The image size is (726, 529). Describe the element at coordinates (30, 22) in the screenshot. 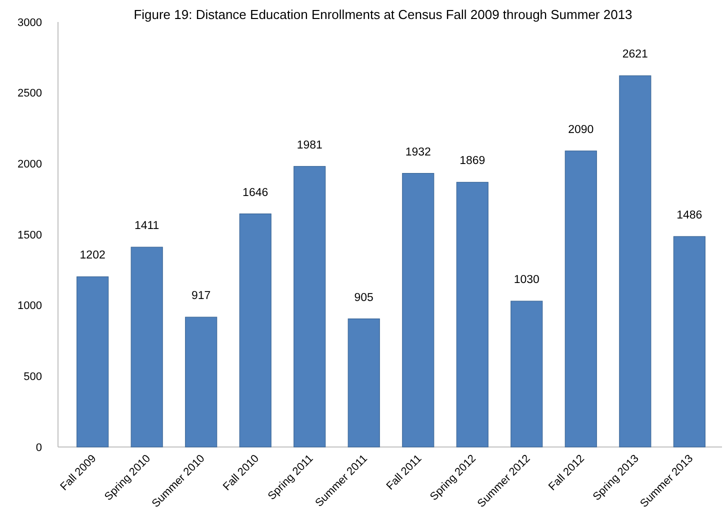

I see `y-tick-label: 3000` at that location.